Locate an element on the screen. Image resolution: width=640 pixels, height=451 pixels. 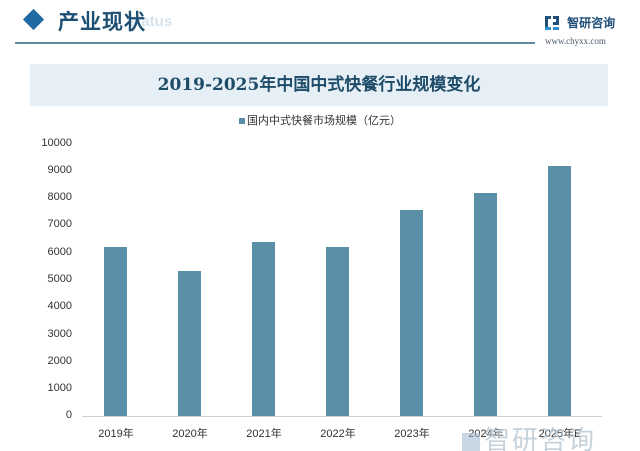
y-tick: 6000 is located at coordinates (59, 252).